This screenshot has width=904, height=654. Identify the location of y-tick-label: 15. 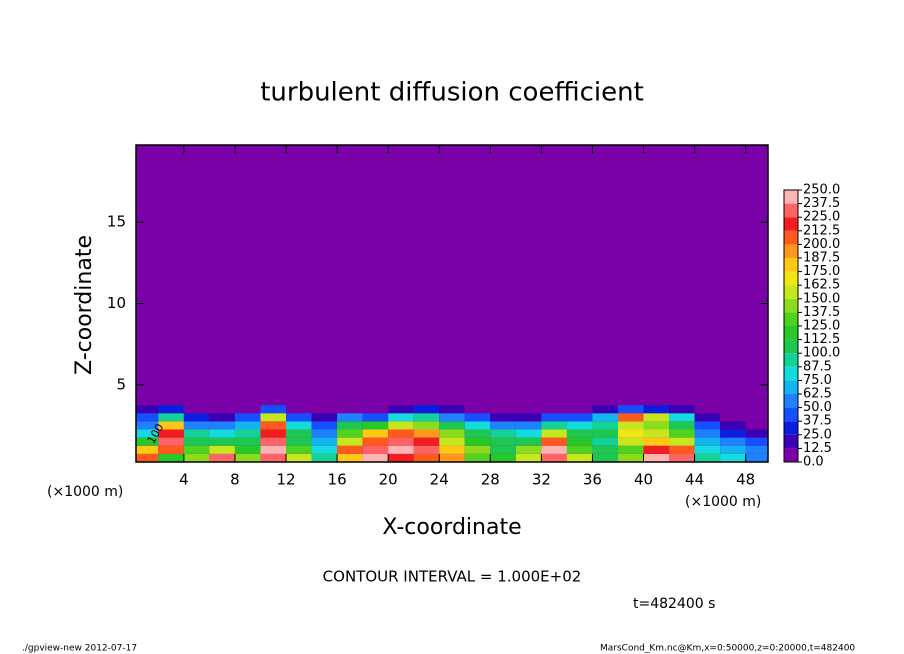
(116, 222).